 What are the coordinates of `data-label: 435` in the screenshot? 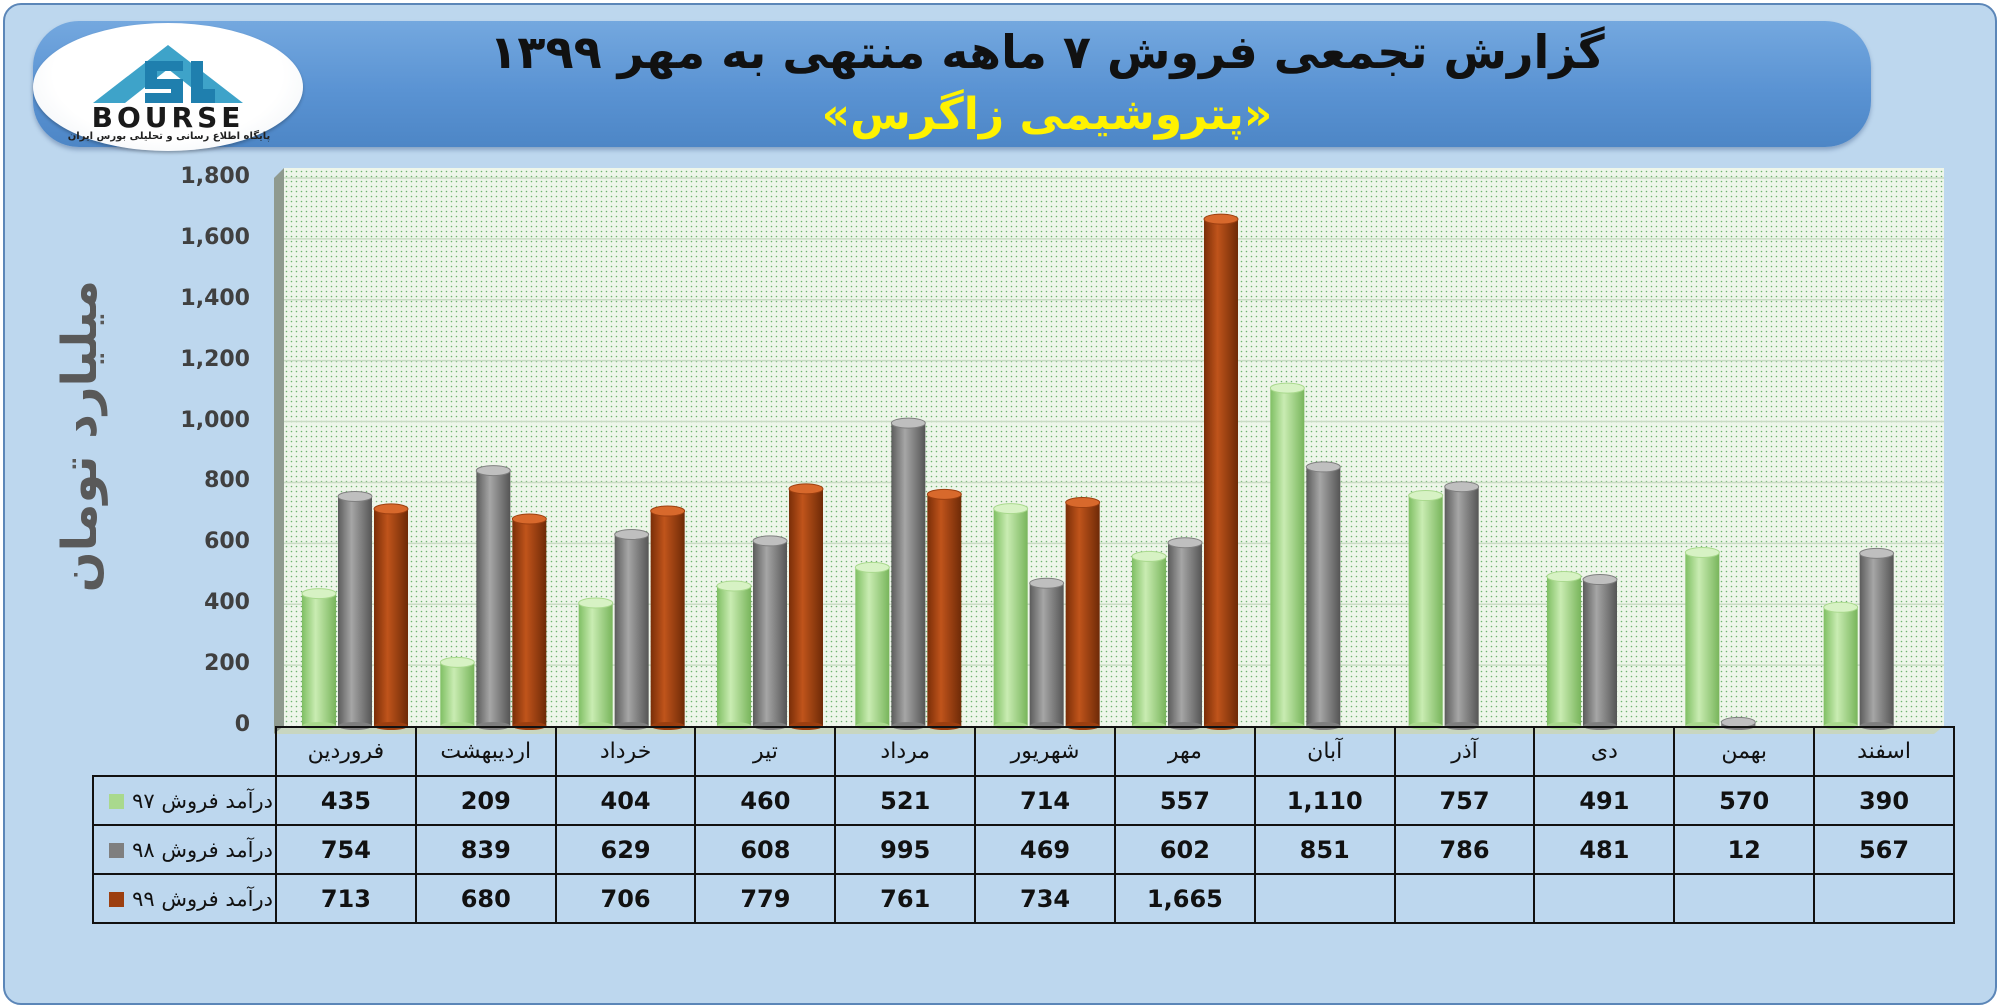 It's located at (346, 800).